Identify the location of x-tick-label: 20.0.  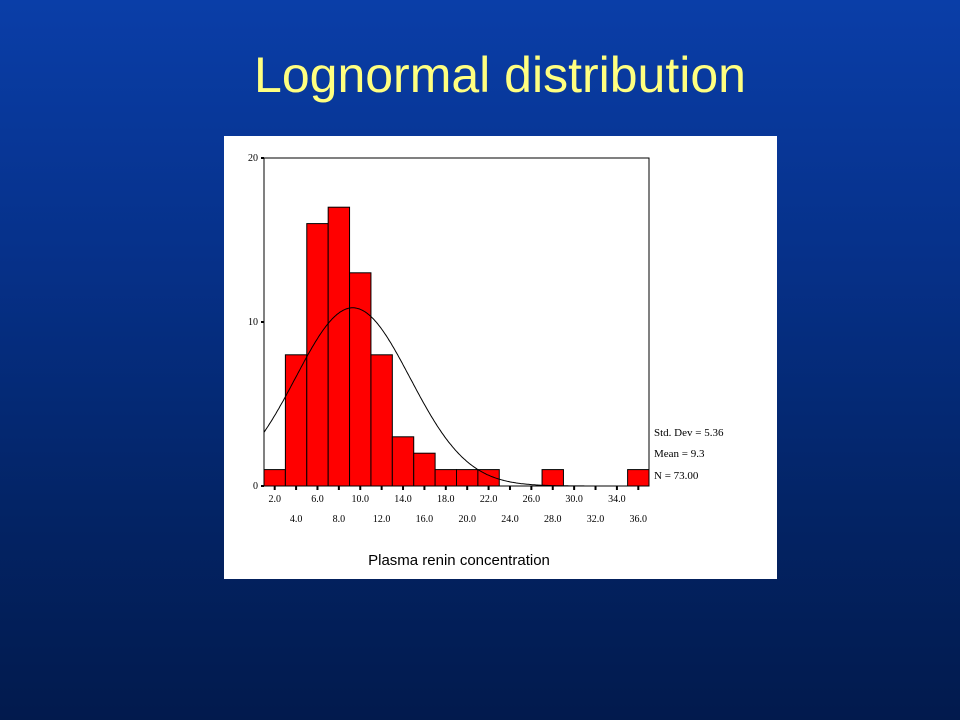
(467, 519).